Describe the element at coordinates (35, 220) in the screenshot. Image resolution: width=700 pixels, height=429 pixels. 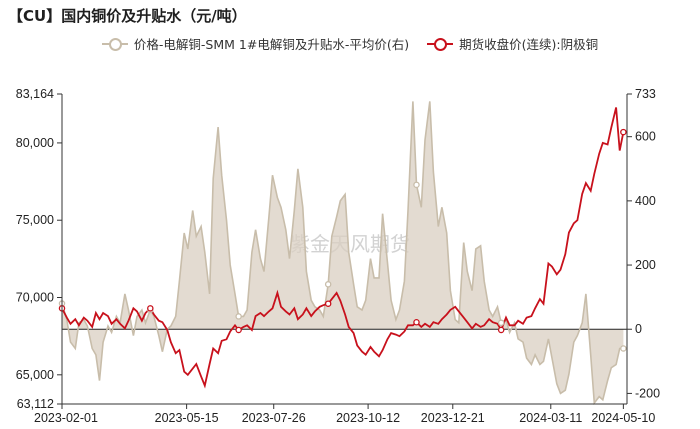
I see `left-tick-label: 75,000` at that location.